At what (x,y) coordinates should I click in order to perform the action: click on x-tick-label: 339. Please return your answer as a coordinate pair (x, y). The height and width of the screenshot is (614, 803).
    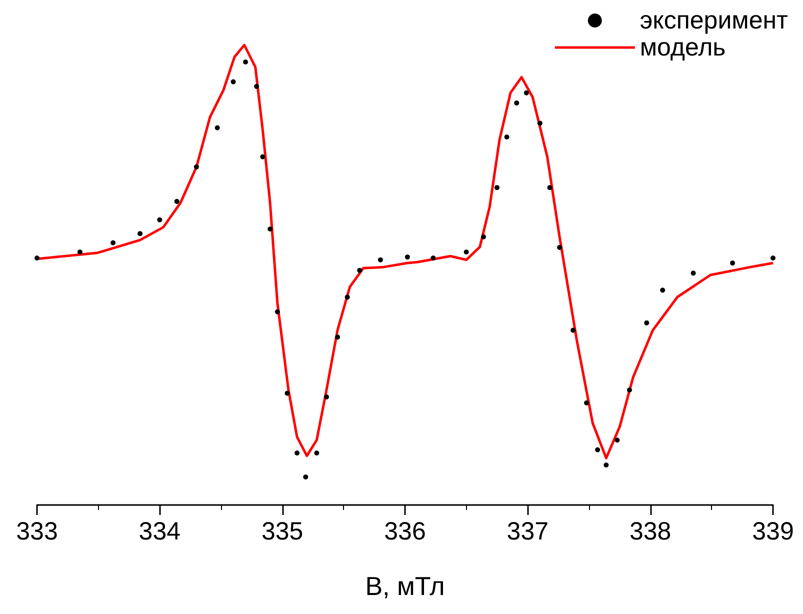
    Looking at the image, I should click on (773, 532).